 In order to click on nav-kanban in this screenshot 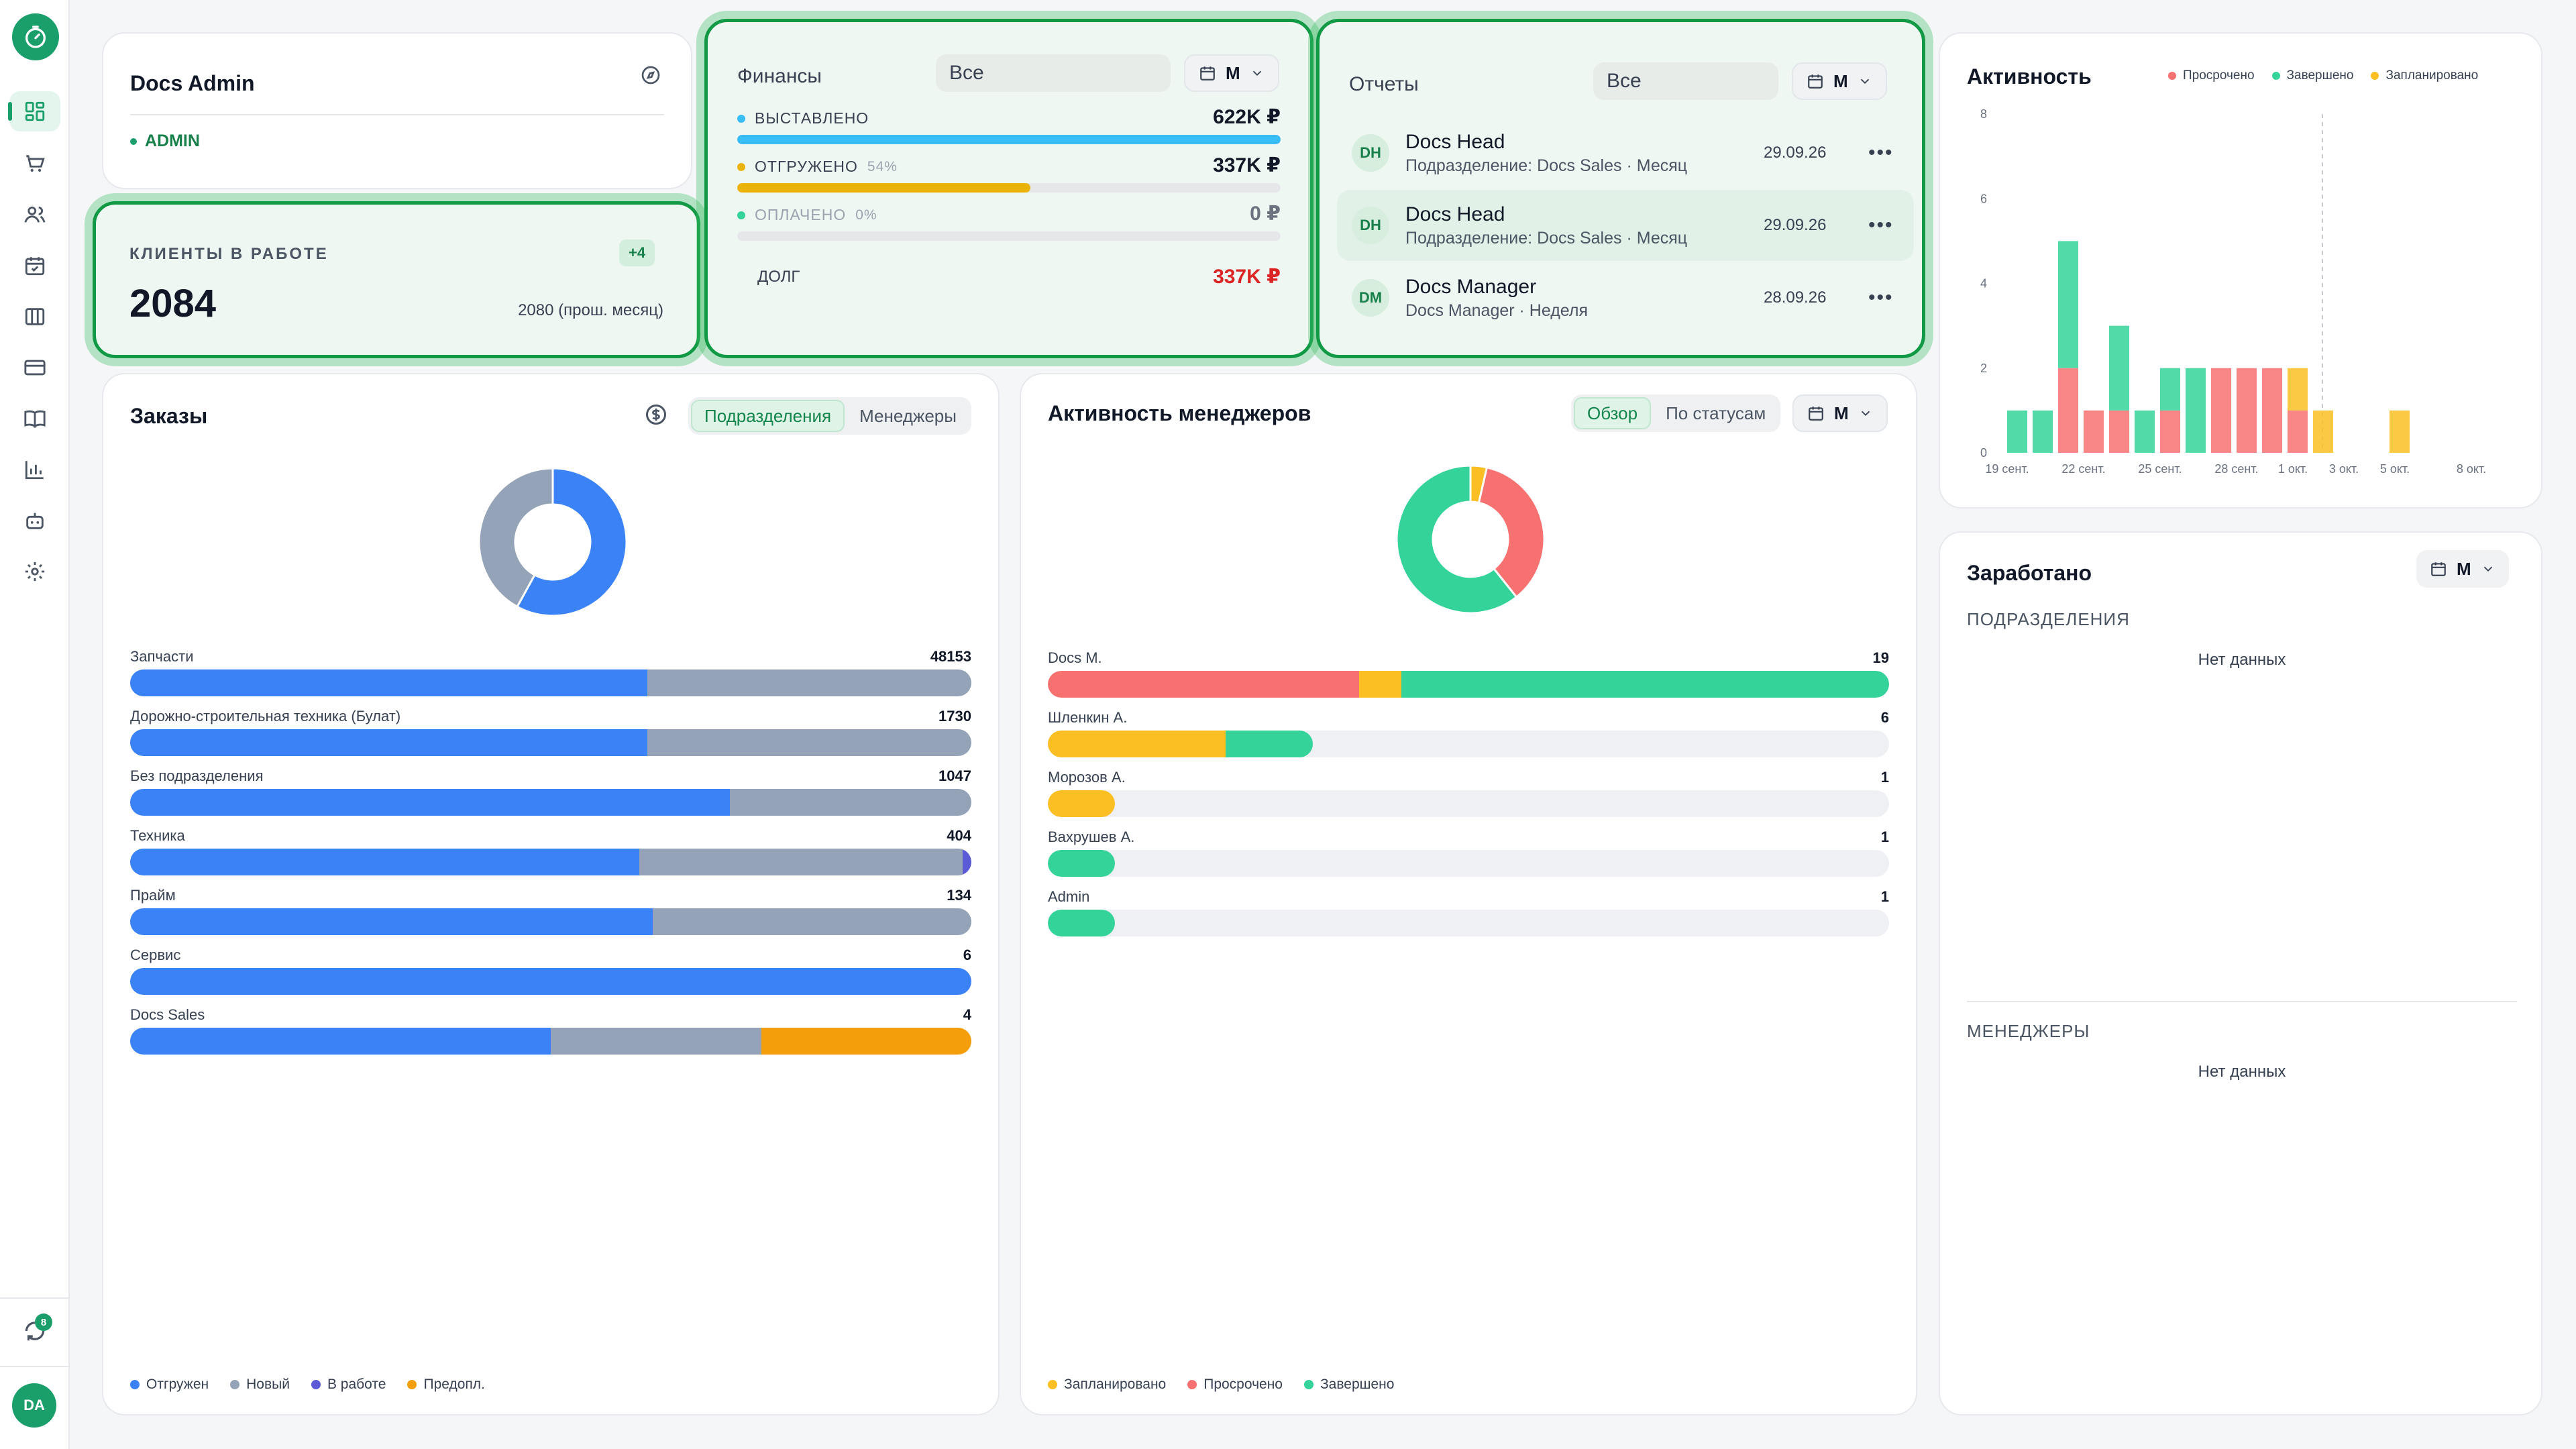, I will do `click(34, 317)`.